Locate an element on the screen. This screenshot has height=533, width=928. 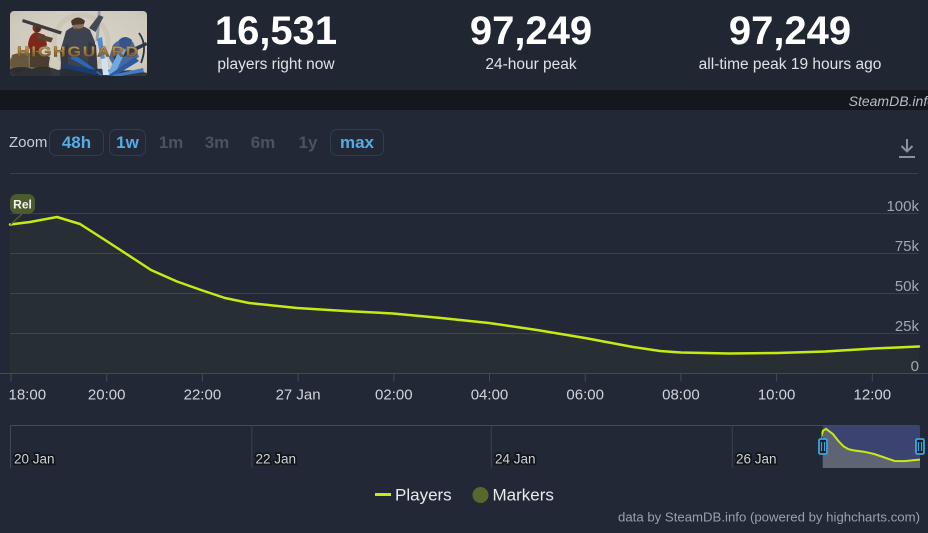
svg-text: 18:00 is located at coordinates (28, 395).